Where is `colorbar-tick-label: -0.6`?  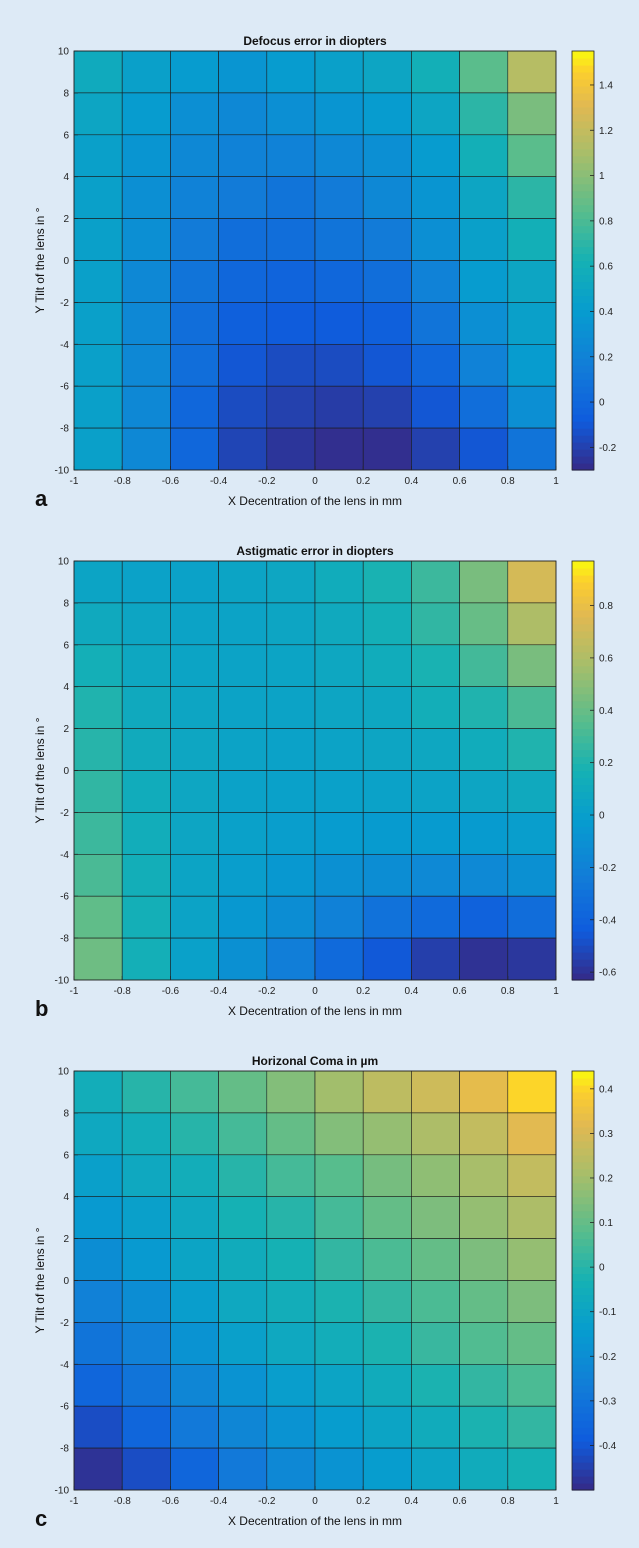
colorbar-tick-label: -0.6 is located at coordinates (608, 973).